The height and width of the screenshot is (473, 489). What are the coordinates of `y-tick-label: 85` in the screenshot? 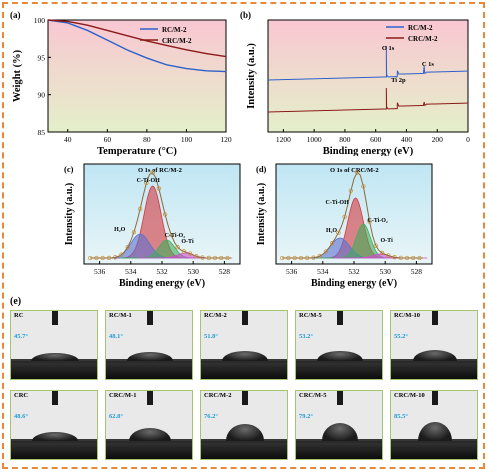 It's located at (42, 132).